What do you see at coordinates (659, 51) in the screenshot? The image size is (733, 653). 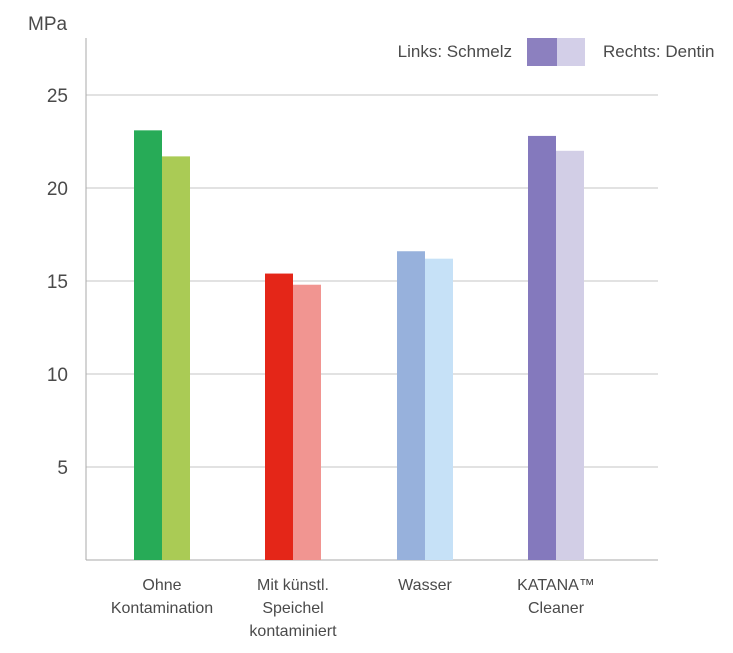 I see `legend-right-label: Rechts: Dentin` at bounding box center [659, 51].